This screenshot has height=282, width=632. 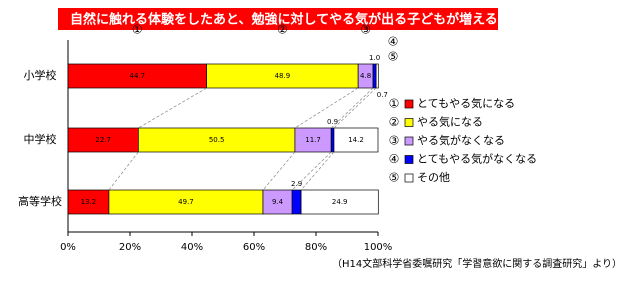 I want to click on value-label: 13.2, so click(x=89, y=202).